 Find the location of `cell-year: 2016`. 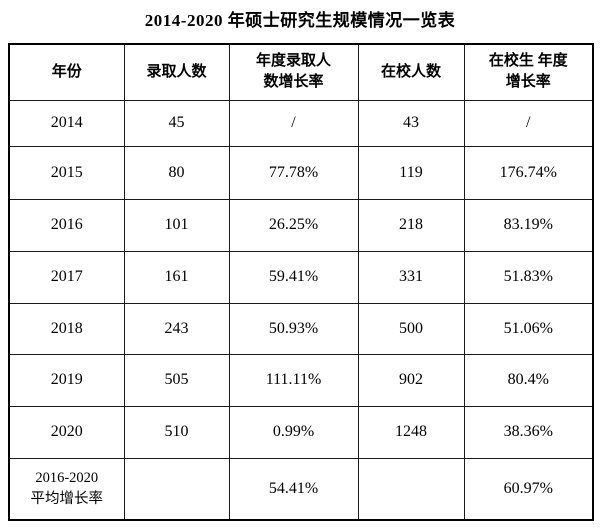

cell-year: 2016 is located at coordinates (66, 225).